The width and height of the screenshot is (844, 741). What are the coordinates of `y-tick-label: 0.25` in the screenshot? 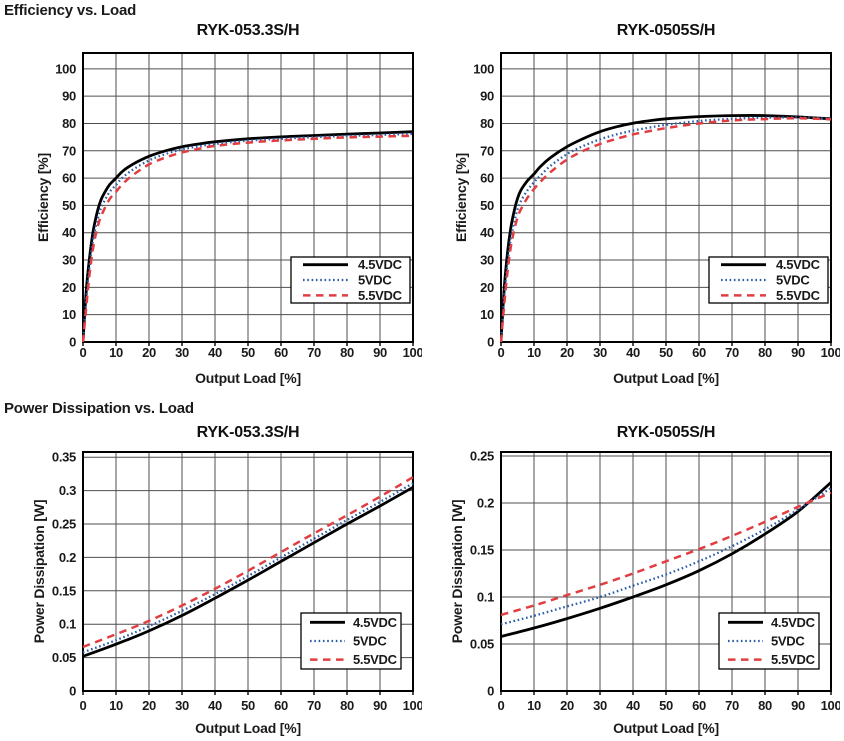 It's located at (64, 524).